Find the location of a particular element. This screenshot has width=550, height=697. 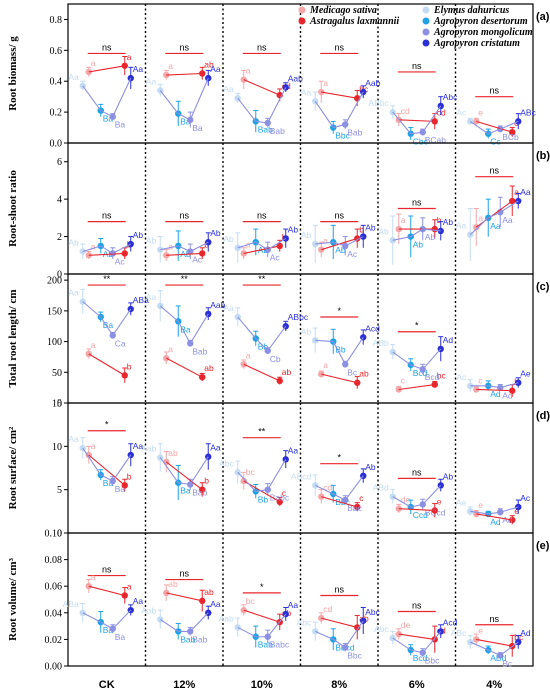

significance-letter: Bbc is located at coordinates (354, 655).